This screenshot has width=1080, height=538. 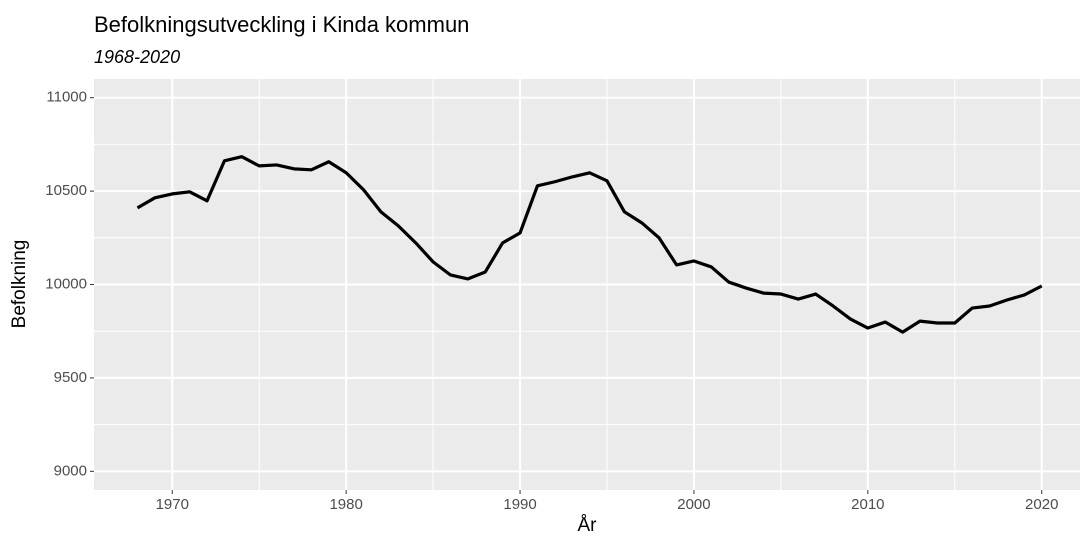 What do you see at coordinates (281, 24) in the screenshot?
I see `chart-title: Befolkningsutveckling i Kinda kommun` at bounding box center [281, 24].